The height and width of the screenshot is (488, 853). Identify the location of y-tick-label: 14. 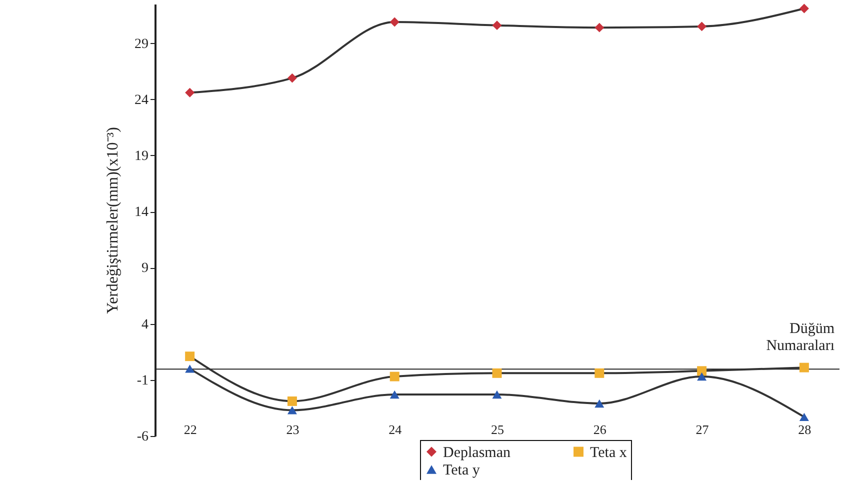
(141, 212).